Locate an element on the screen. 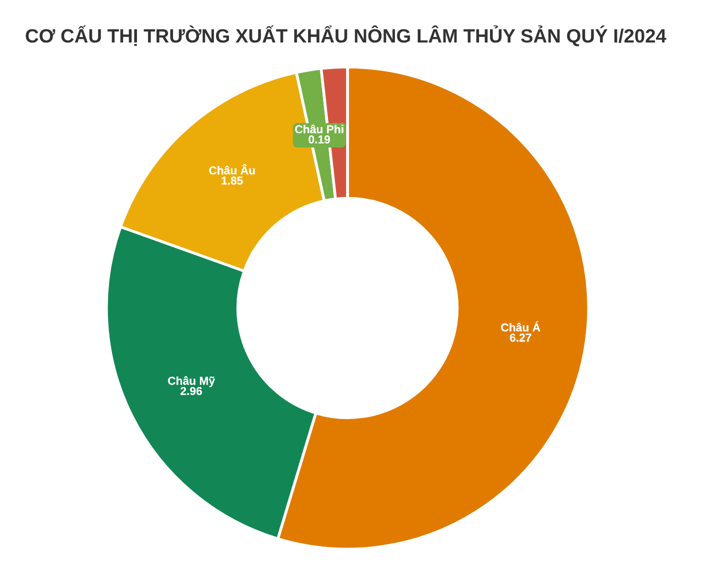  data-label: 6.27 is located at coordinates (521, 338).